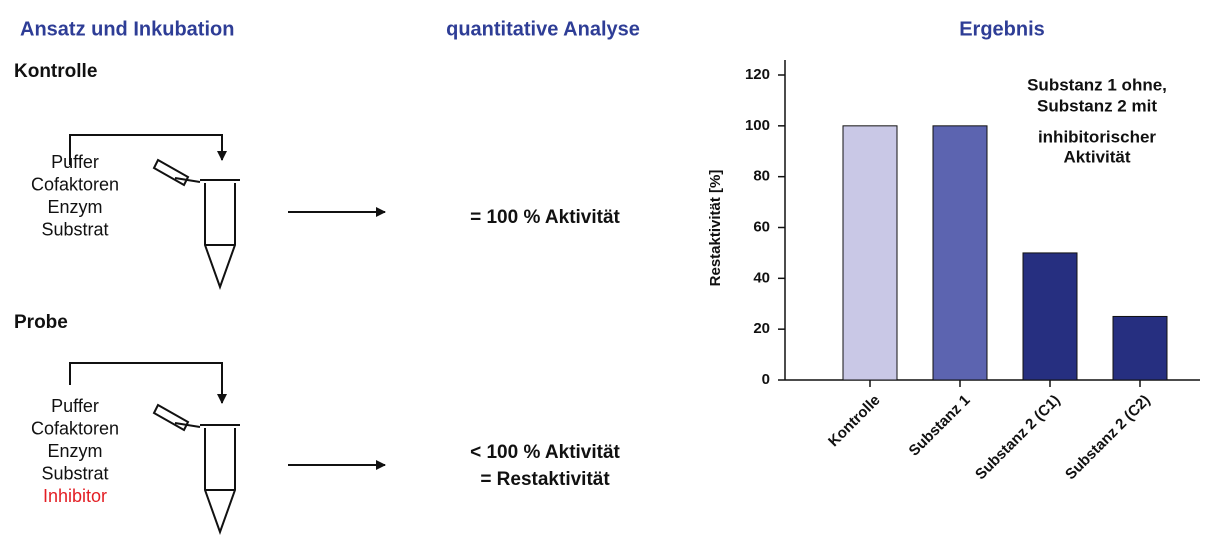 The height and width of the screenshot is (539, 1208). Describe the element at coordinates (715, 228) in the screenshot. I see `y-axis-label: Restaktivität [%]` at that location.